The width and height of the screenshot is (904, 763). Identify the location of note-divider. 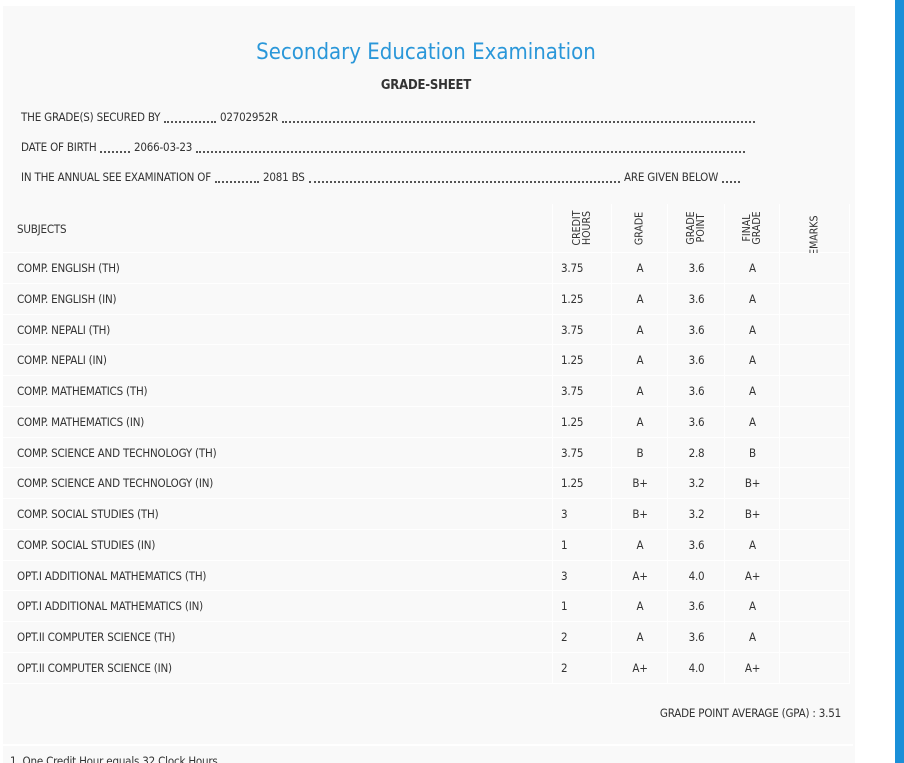
(428, 744).